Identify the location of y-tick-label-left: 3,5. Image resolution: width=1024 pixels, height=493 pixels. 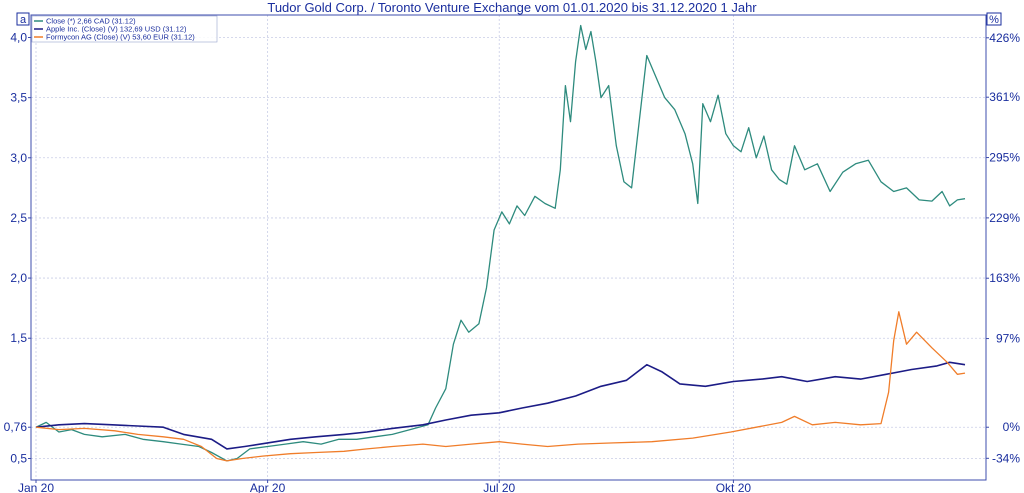
(18, 98).